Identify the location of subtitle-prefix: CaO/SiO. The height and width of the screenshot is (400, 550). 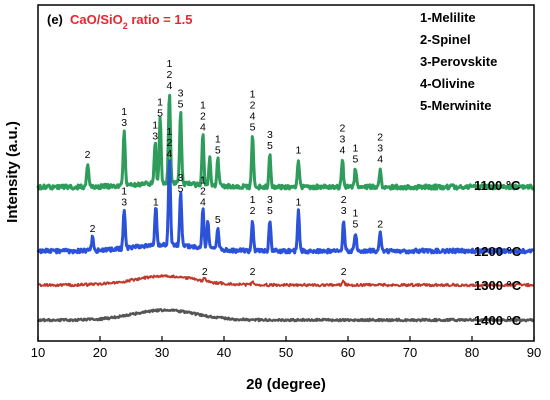
(96, 19).